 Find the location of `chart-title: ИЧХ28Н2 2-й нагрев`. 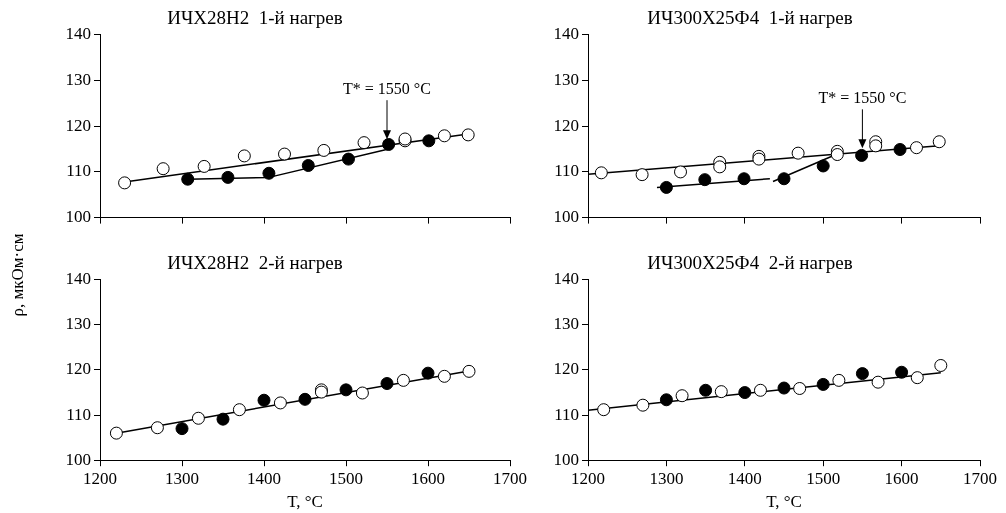

chart-title: ИЧХ28Н2 2-й нагрев is located at coordinates (255, 263).